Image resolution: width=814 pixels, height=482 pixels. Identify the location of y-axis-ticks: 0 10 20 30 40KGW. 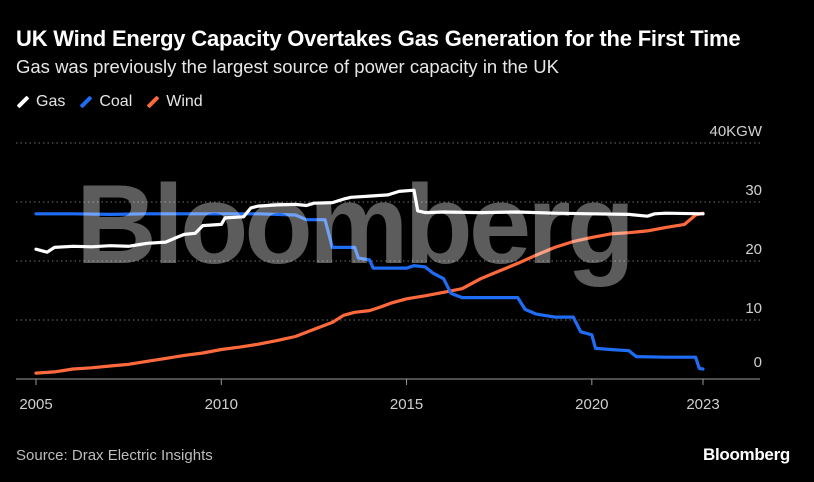
(735, 247).